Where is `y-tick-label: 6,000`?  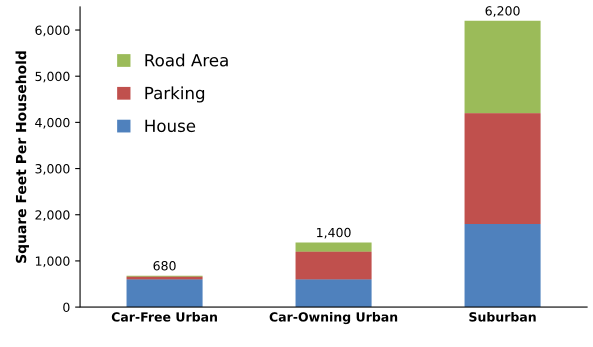 y-tick-label: 6,000 is located at coordinates (52, 31).